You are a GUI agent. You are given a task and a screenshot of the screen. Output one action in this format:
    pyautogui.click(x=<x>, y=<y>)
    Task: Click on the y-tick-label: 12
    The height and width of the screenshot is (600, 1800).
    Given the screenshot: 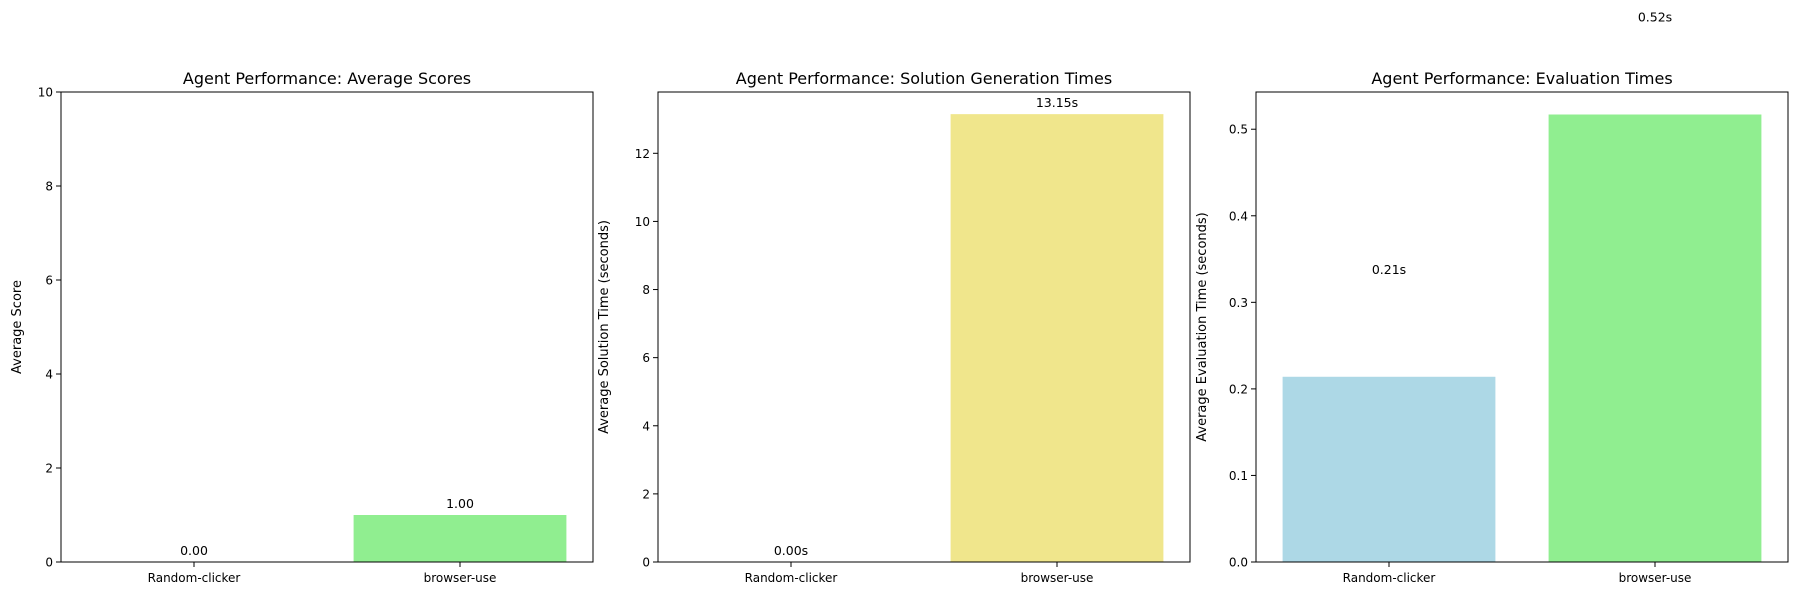 What is the action you would take?
    pyautogui.click(x=642, y=154)
    